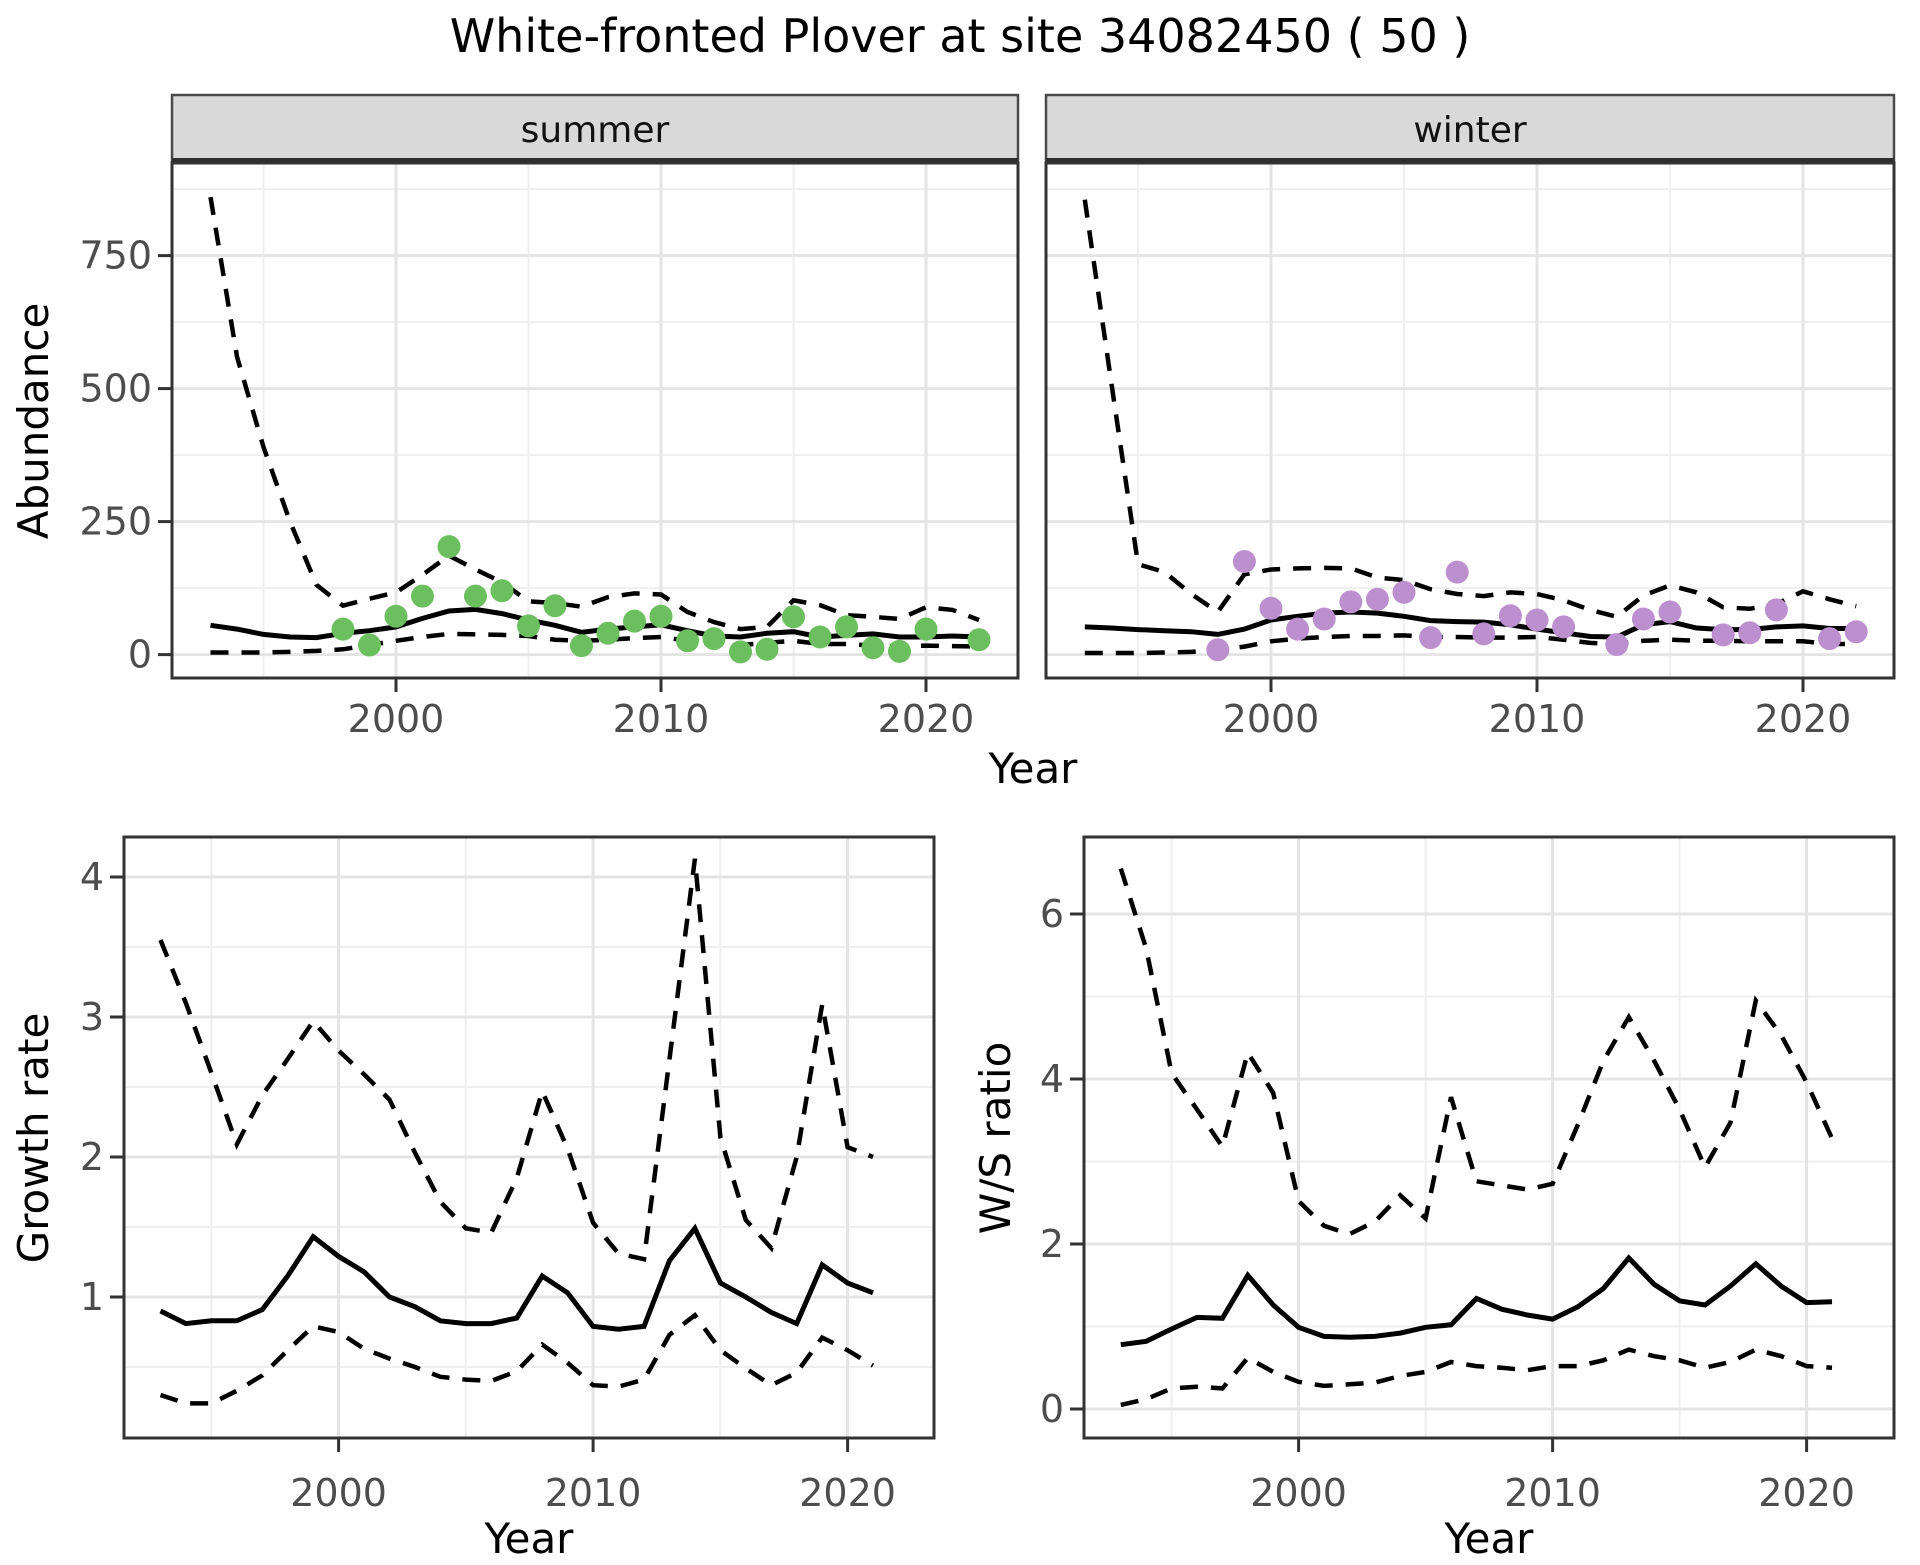  I want to click on facet-strip-winter-label: winter, so click(1470, 130).